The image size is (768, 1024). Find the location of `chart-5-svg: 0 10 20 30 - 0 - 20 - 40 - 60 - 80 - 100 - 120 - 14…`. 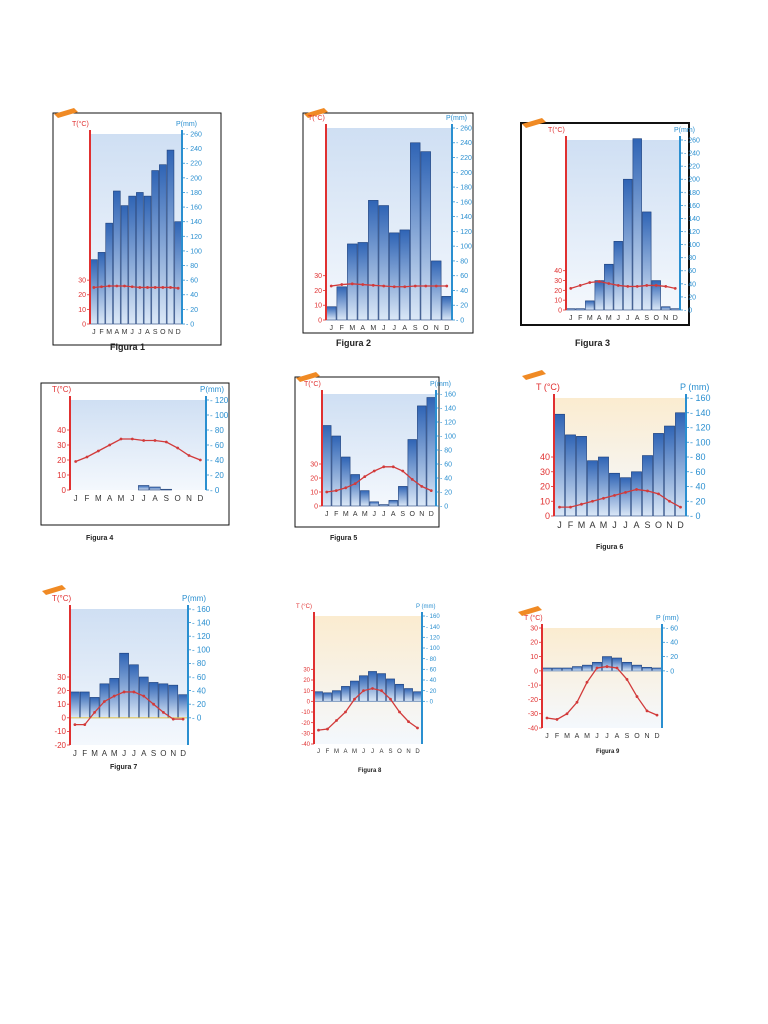

chart-5-svg: 0 10 20 30 - 0 - 20 - 40 - 60 - 80 - 100 - 120 - 14… is located at coordinates (375, 450).